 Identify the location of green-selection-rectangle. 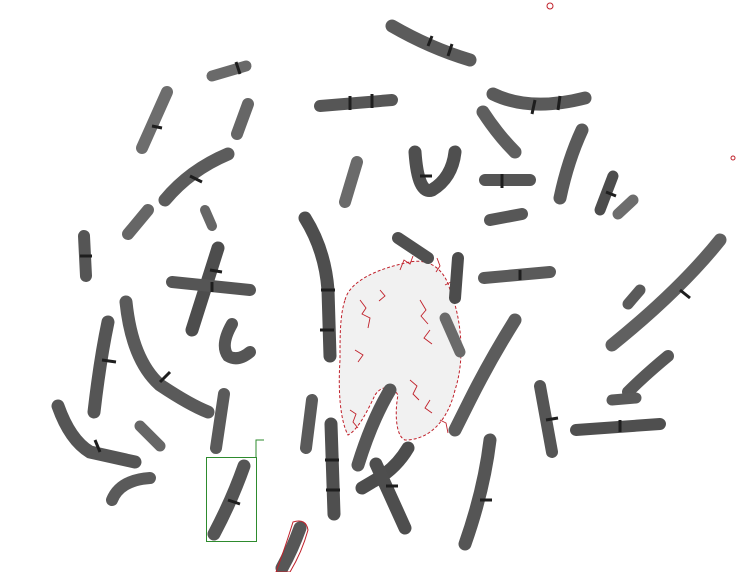
(235, 490).